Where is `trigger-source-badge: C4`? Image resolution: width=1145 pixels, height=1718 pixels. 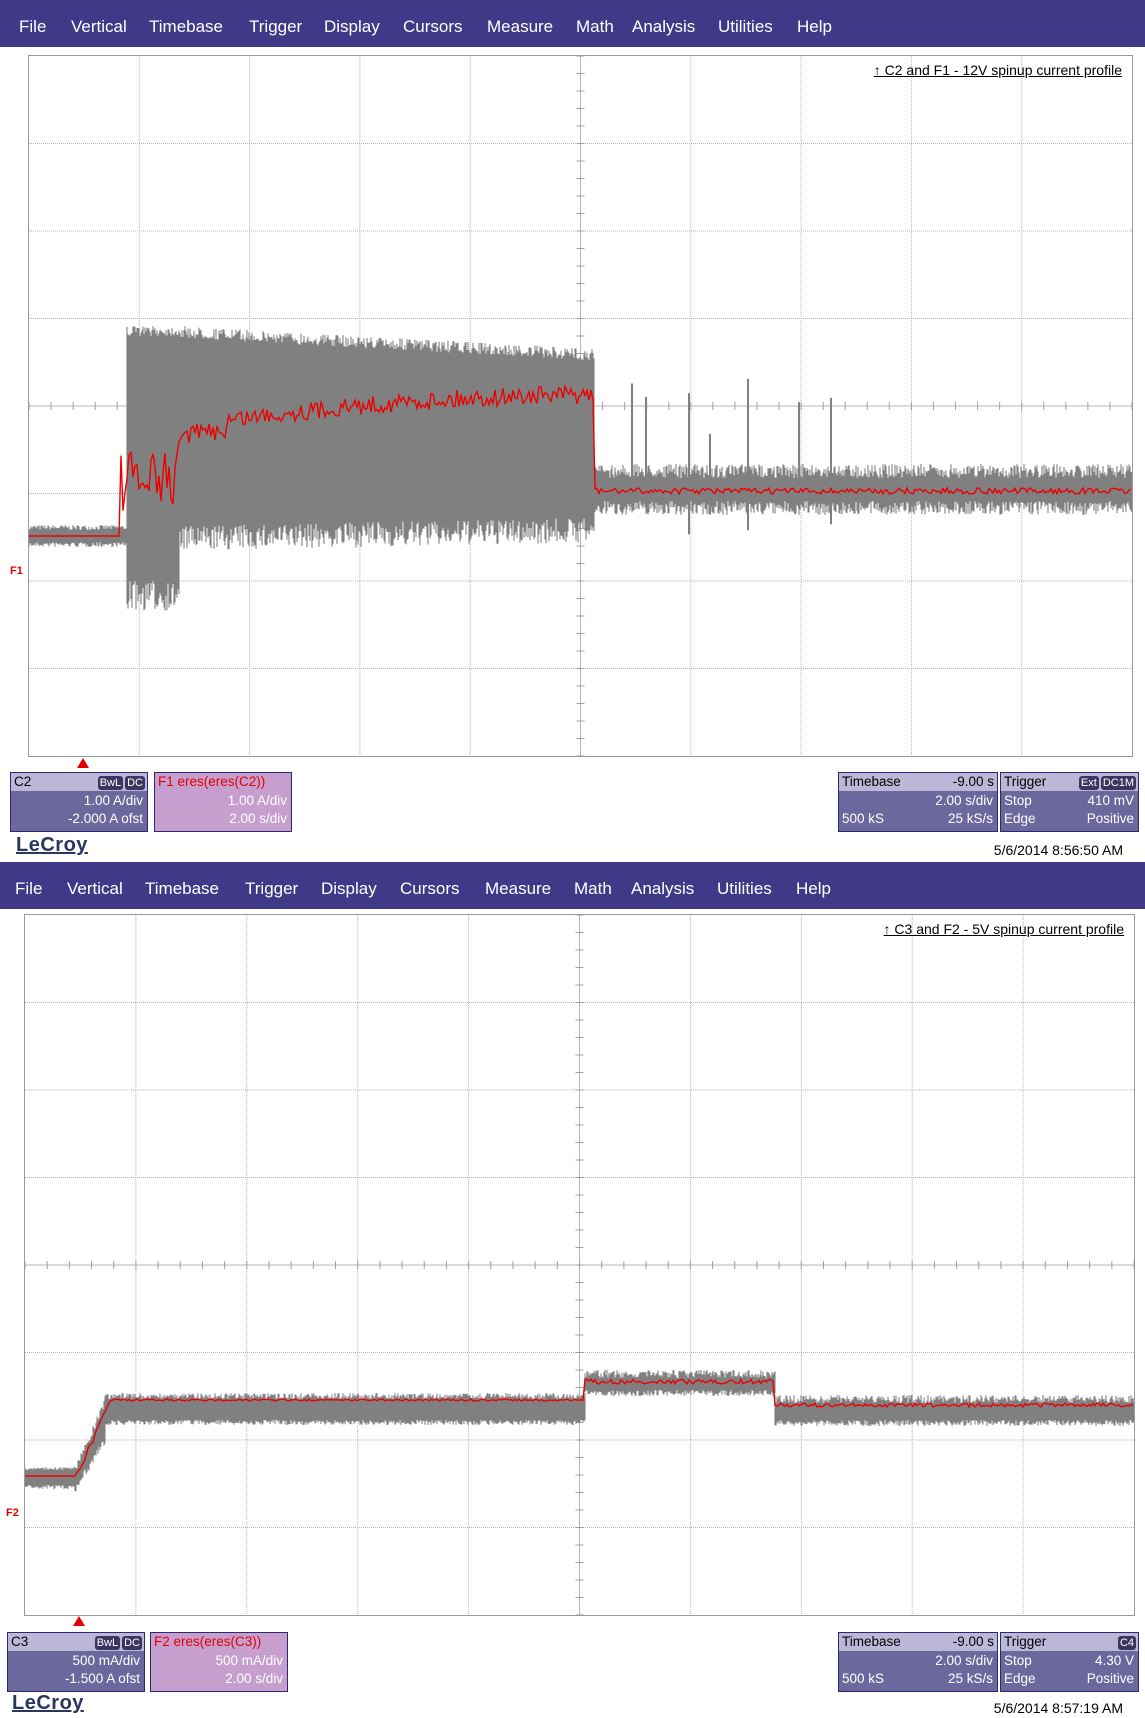 trigger-source-badge: C4 is located at coordinates (1126, 1643).